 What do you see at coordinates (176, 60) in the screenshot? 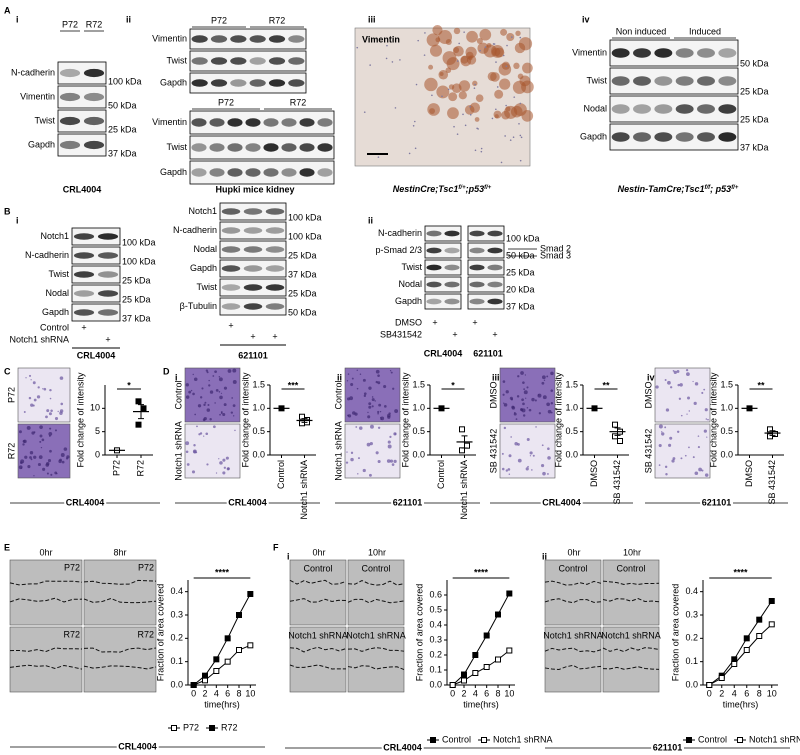
I see `row-label: Twist` at bounding box center [176, 60].